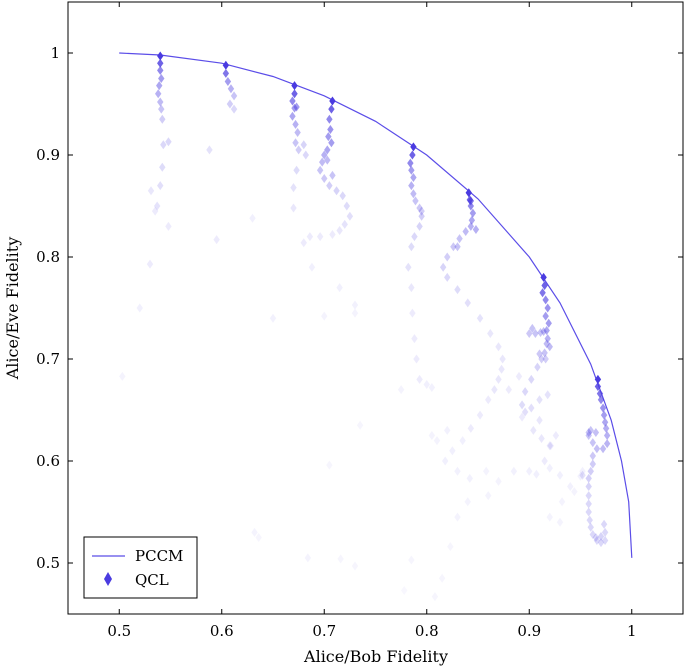  What do you see at coordinates (632, 631) in the screenshot?
I see `x-tick-label: 1` at bounding box center [632, 631].